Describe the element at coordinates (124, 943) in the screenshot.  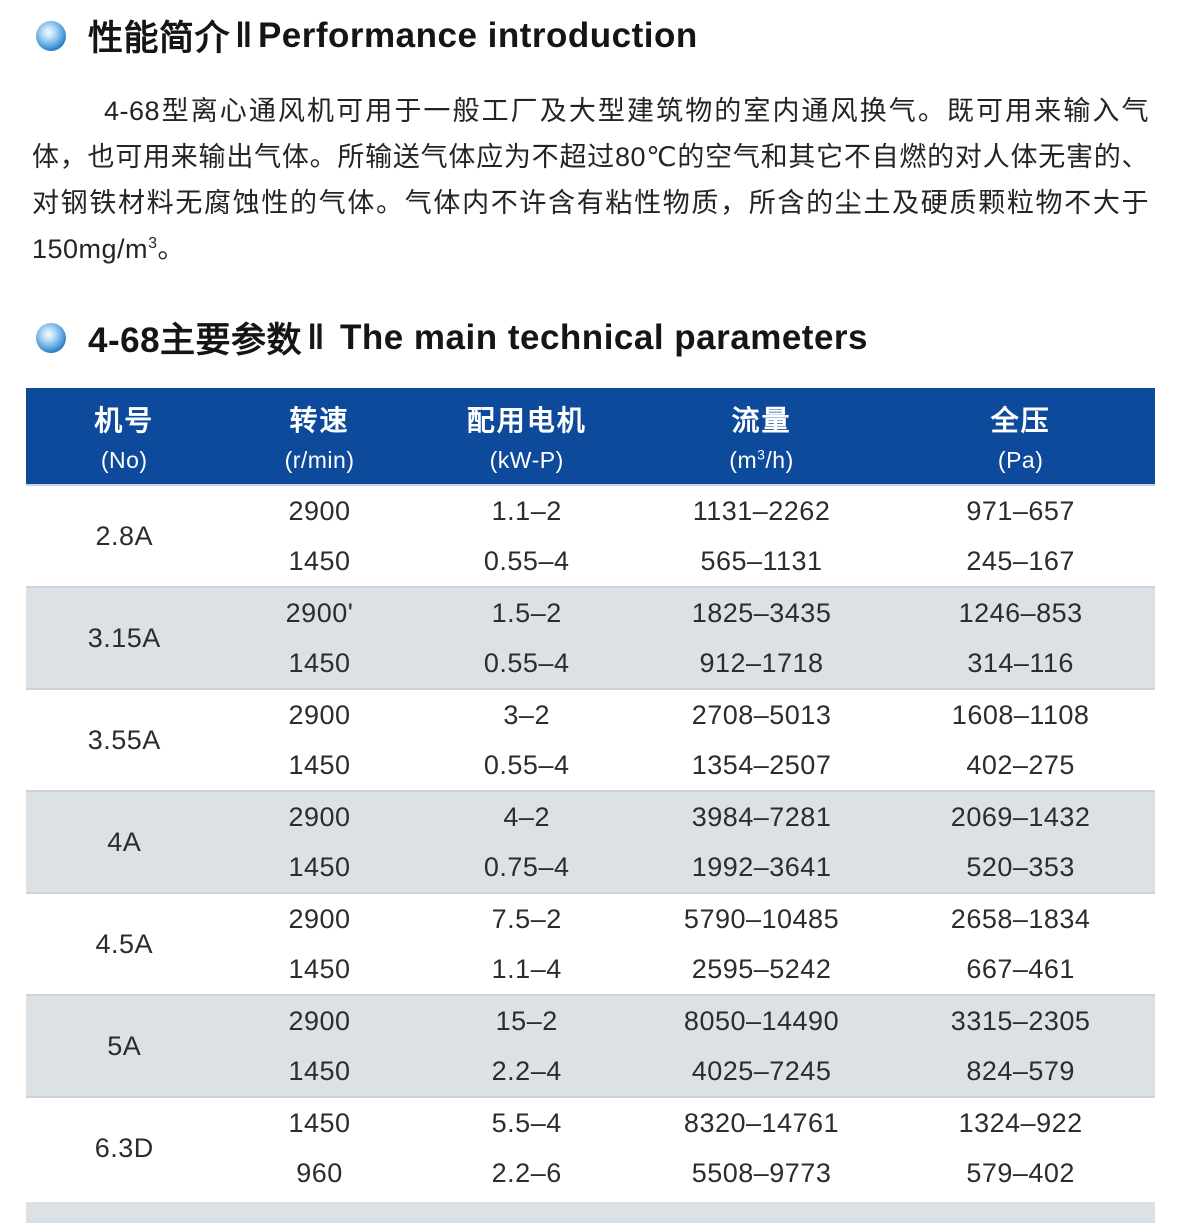
I see `model-cell: 4.5A` at that location.